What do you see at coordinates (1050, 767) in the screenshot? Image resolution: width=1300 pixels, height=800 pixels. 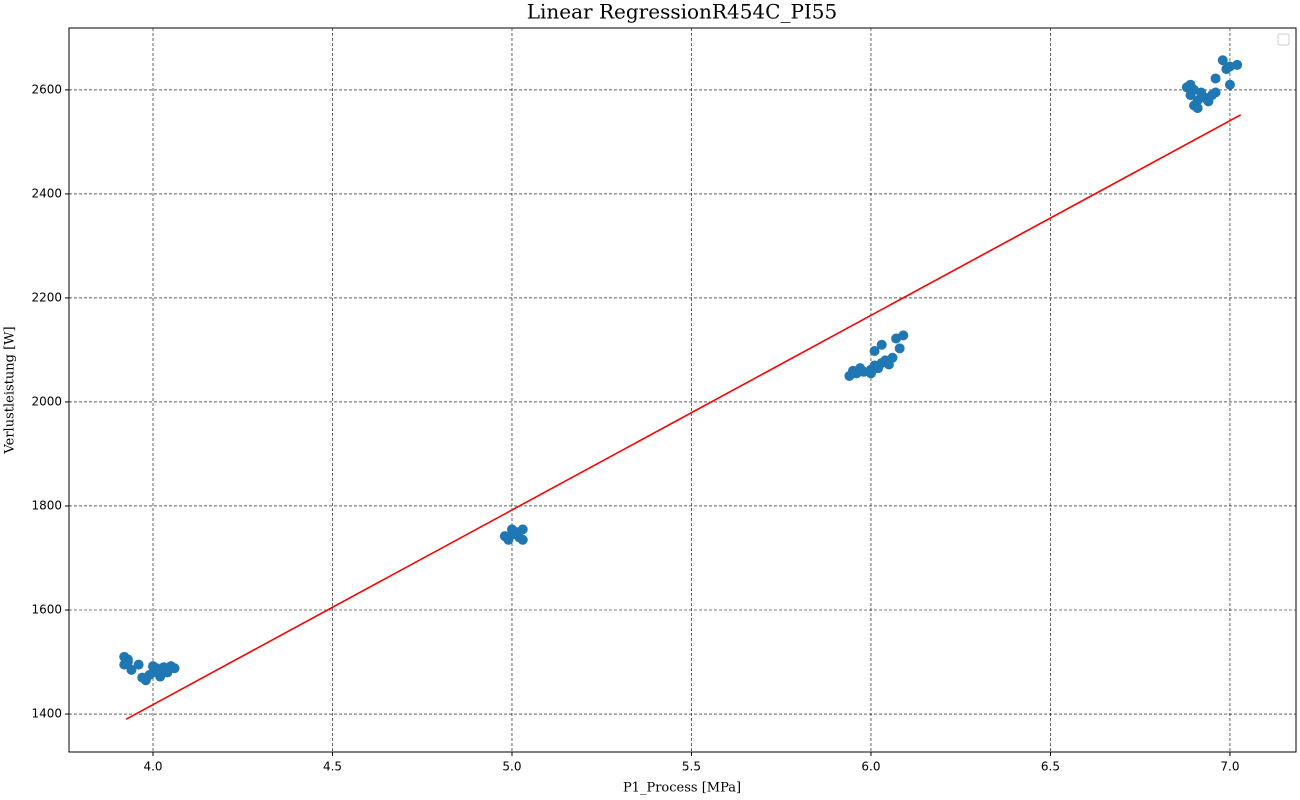 I see `x-tick-label: 6.5` at bounding box center [1050, 767].